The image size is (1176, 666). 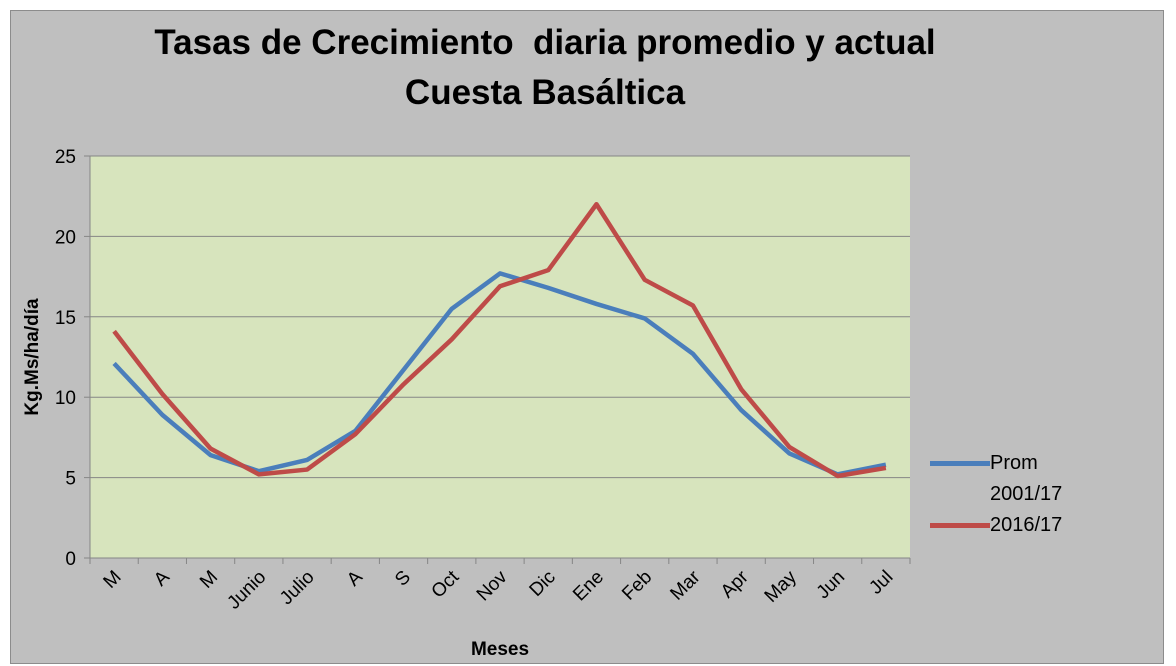 I want to click on x-tick-label: Ene, so click(x=588, y=586).